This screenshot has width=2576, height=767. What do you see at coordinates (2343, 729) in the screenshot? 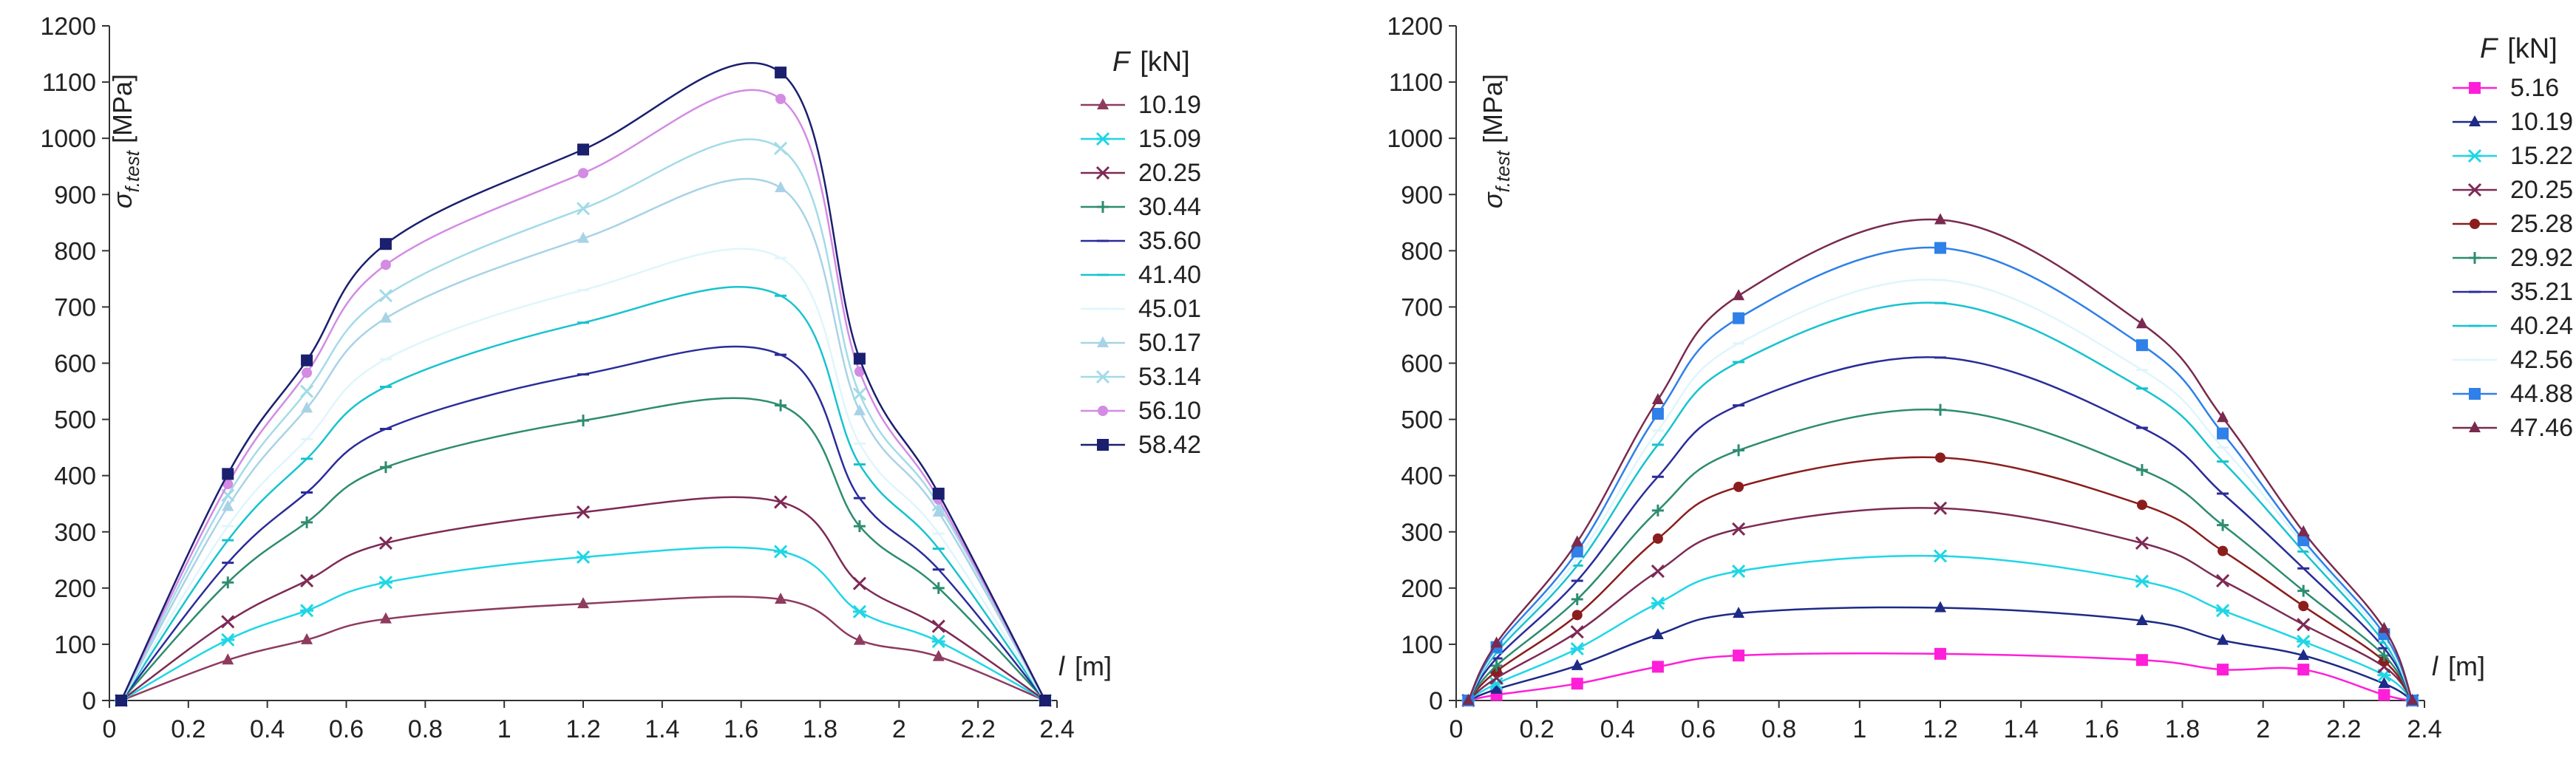
I see `x-tick-label: 2.2` at bounding box center [2343, 729].